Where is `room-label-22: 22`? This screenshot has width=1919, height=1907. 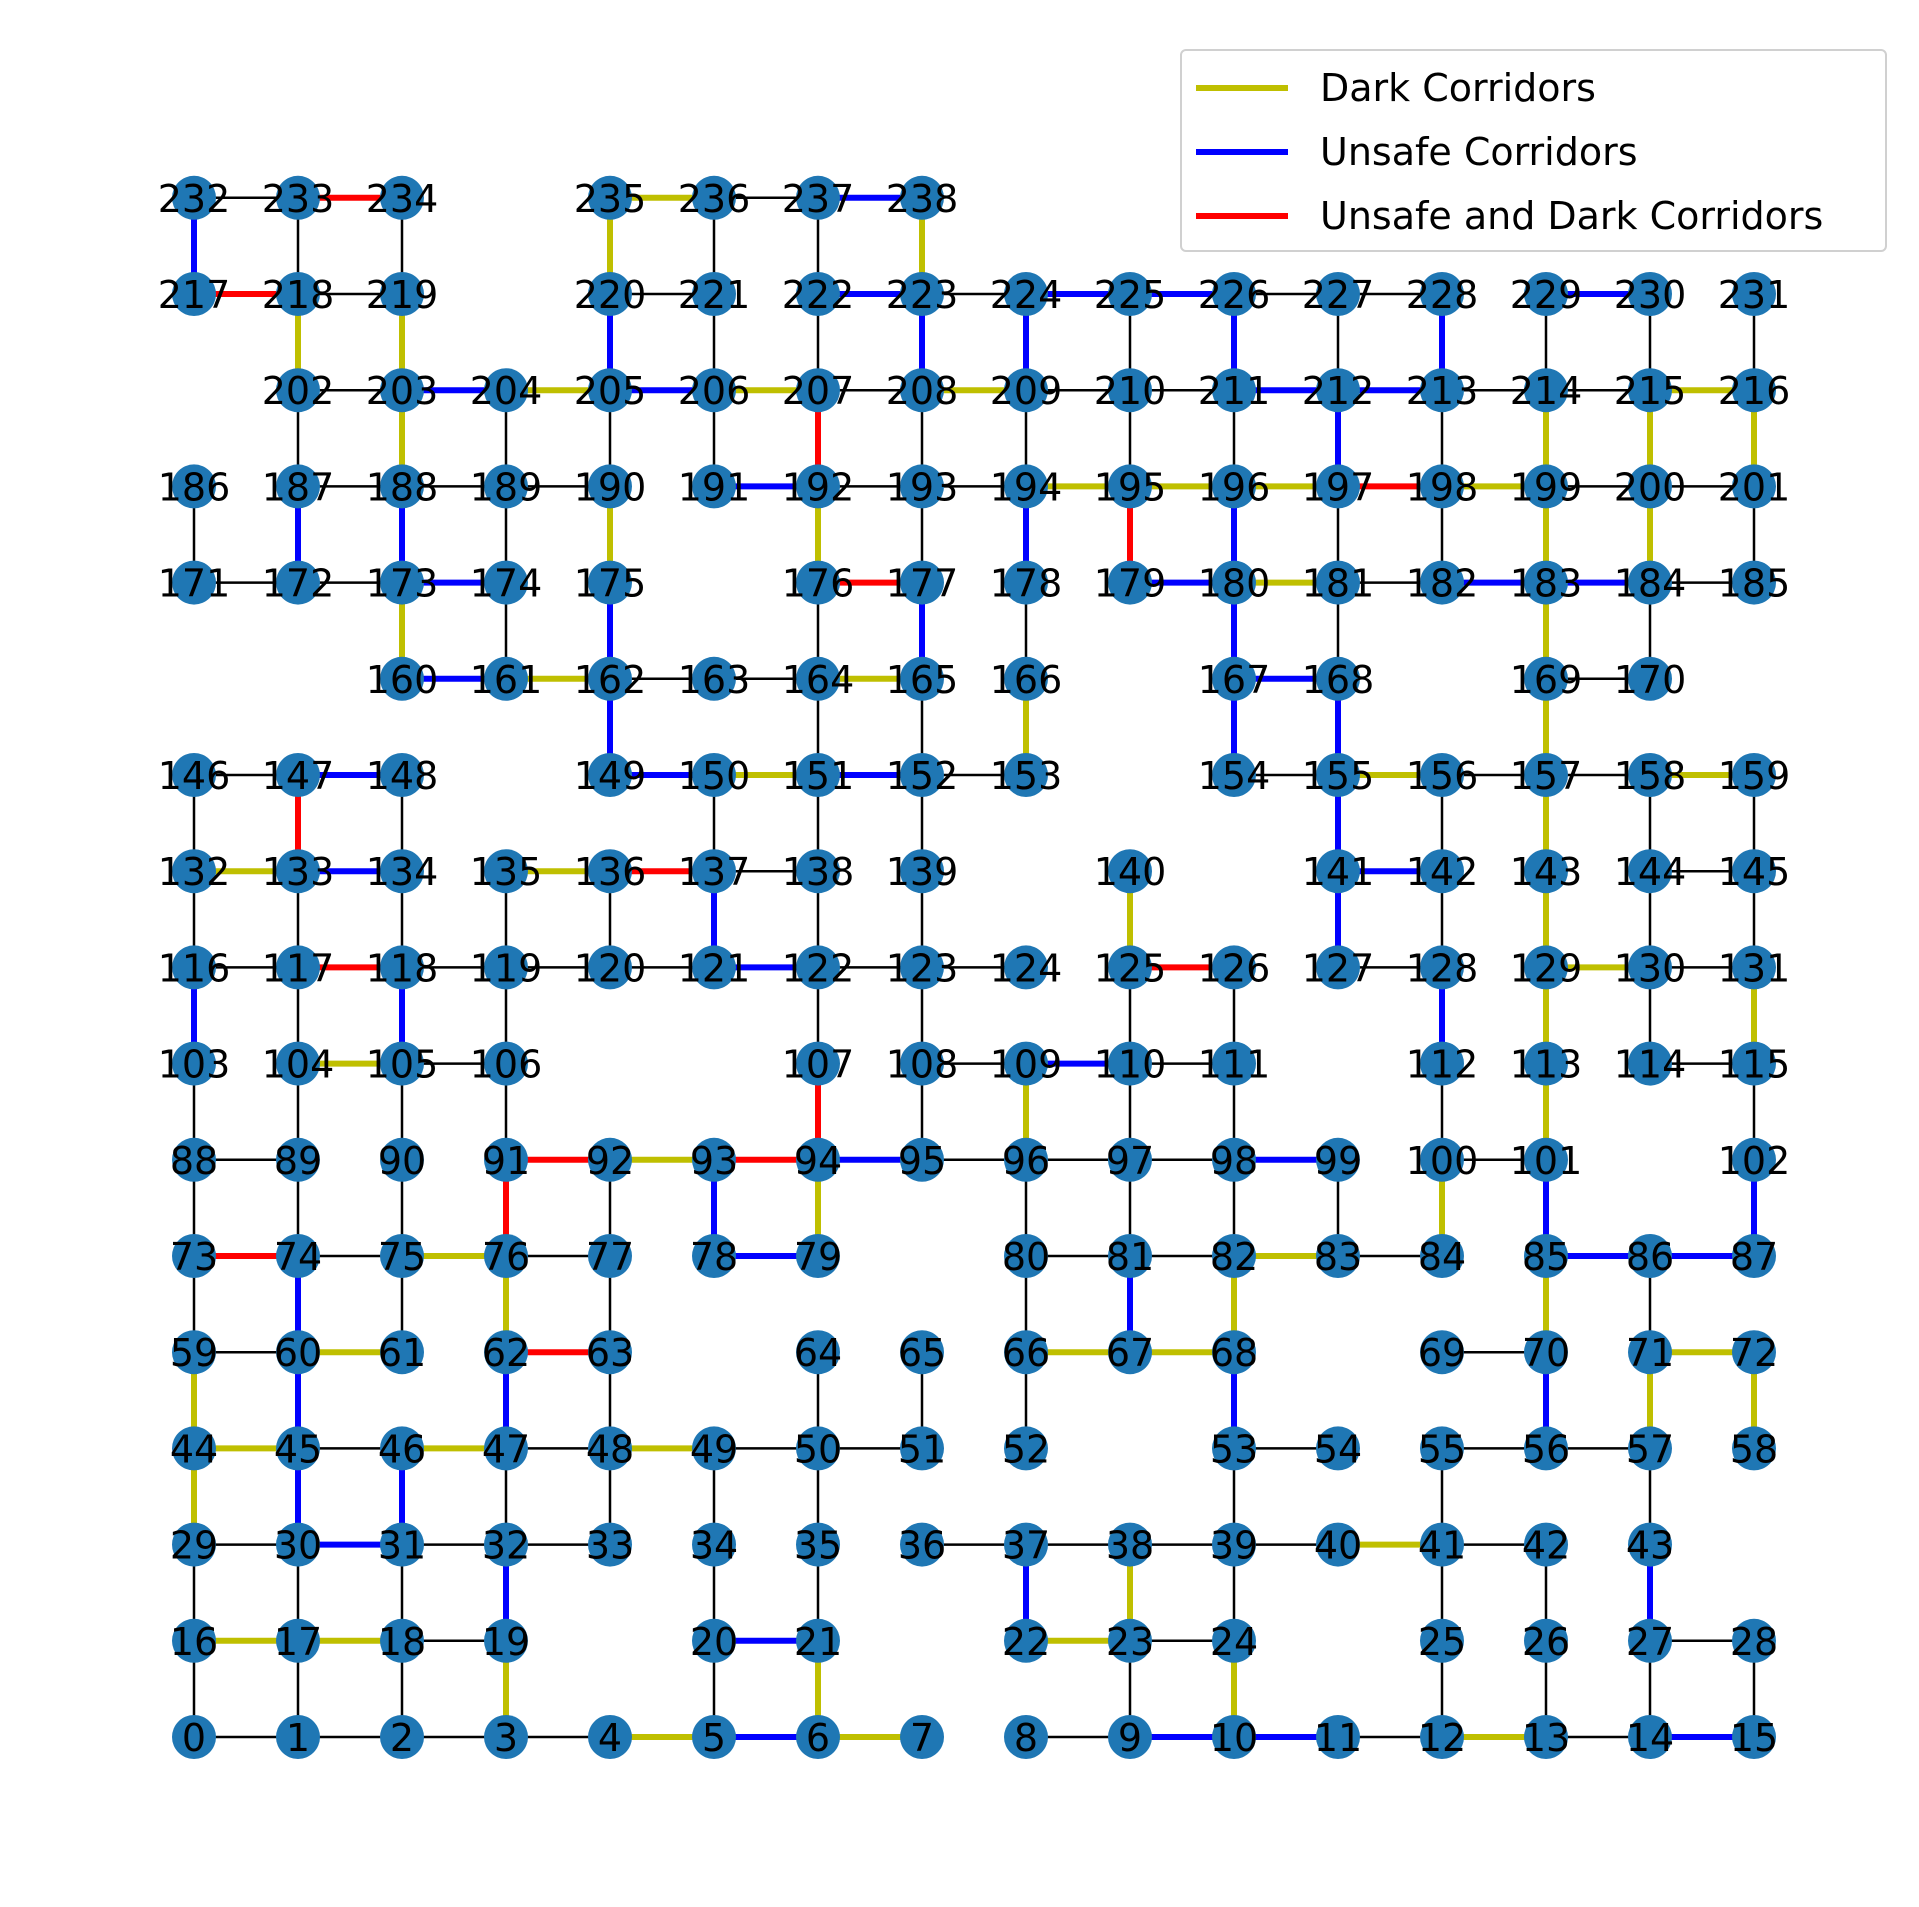
room-label-22: 22 is located at coordinates (1026, 1642).